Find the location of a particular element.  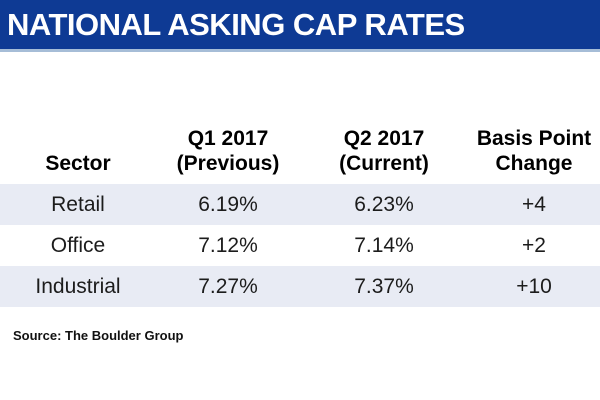

cell-office-bp-change: +2 is located at coordinates (534, 245).